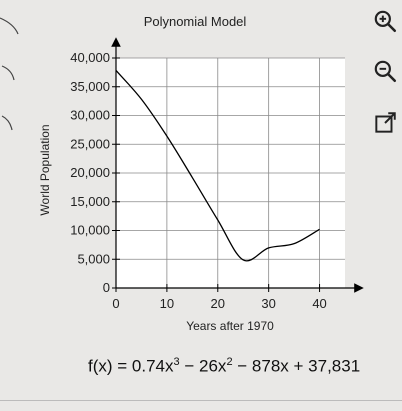 The width and height of the screenshot is (402, 411). I want to click on formula: f(x) = 0.74x3 − 26x2 − 878x + 37,831, so click(224, 366).